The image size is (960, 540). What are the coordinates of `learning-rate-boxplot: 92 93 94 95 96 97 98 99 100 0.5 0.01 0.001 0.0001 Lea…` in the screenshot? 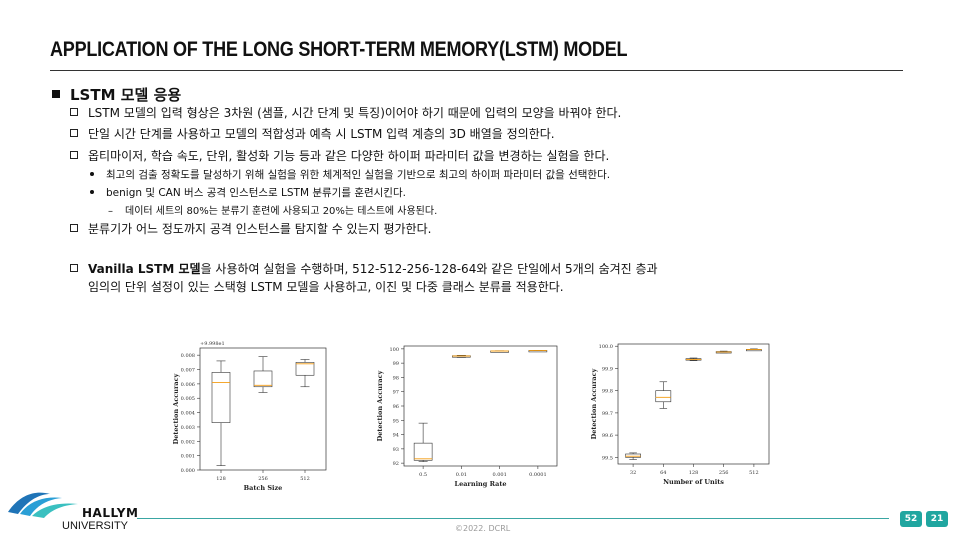 It's located at (467, 416).